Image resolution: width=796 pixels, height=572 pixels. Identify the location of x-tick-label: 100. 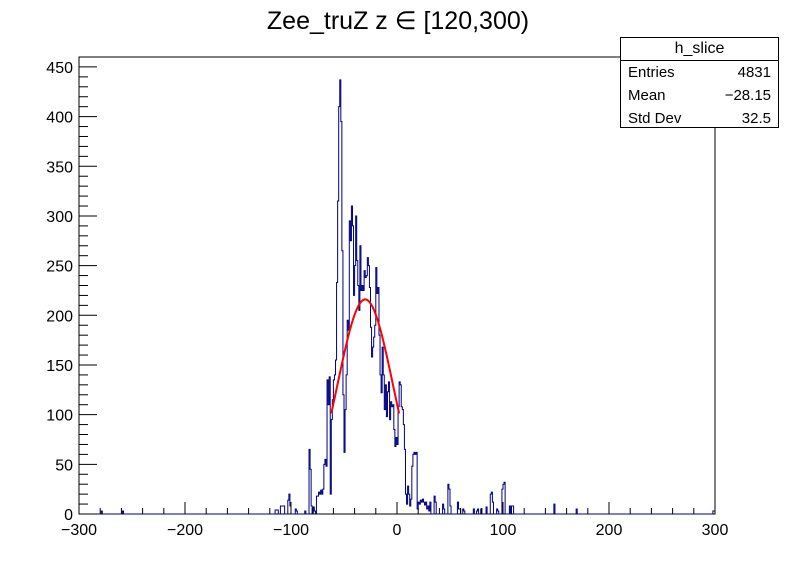
(503, 530).